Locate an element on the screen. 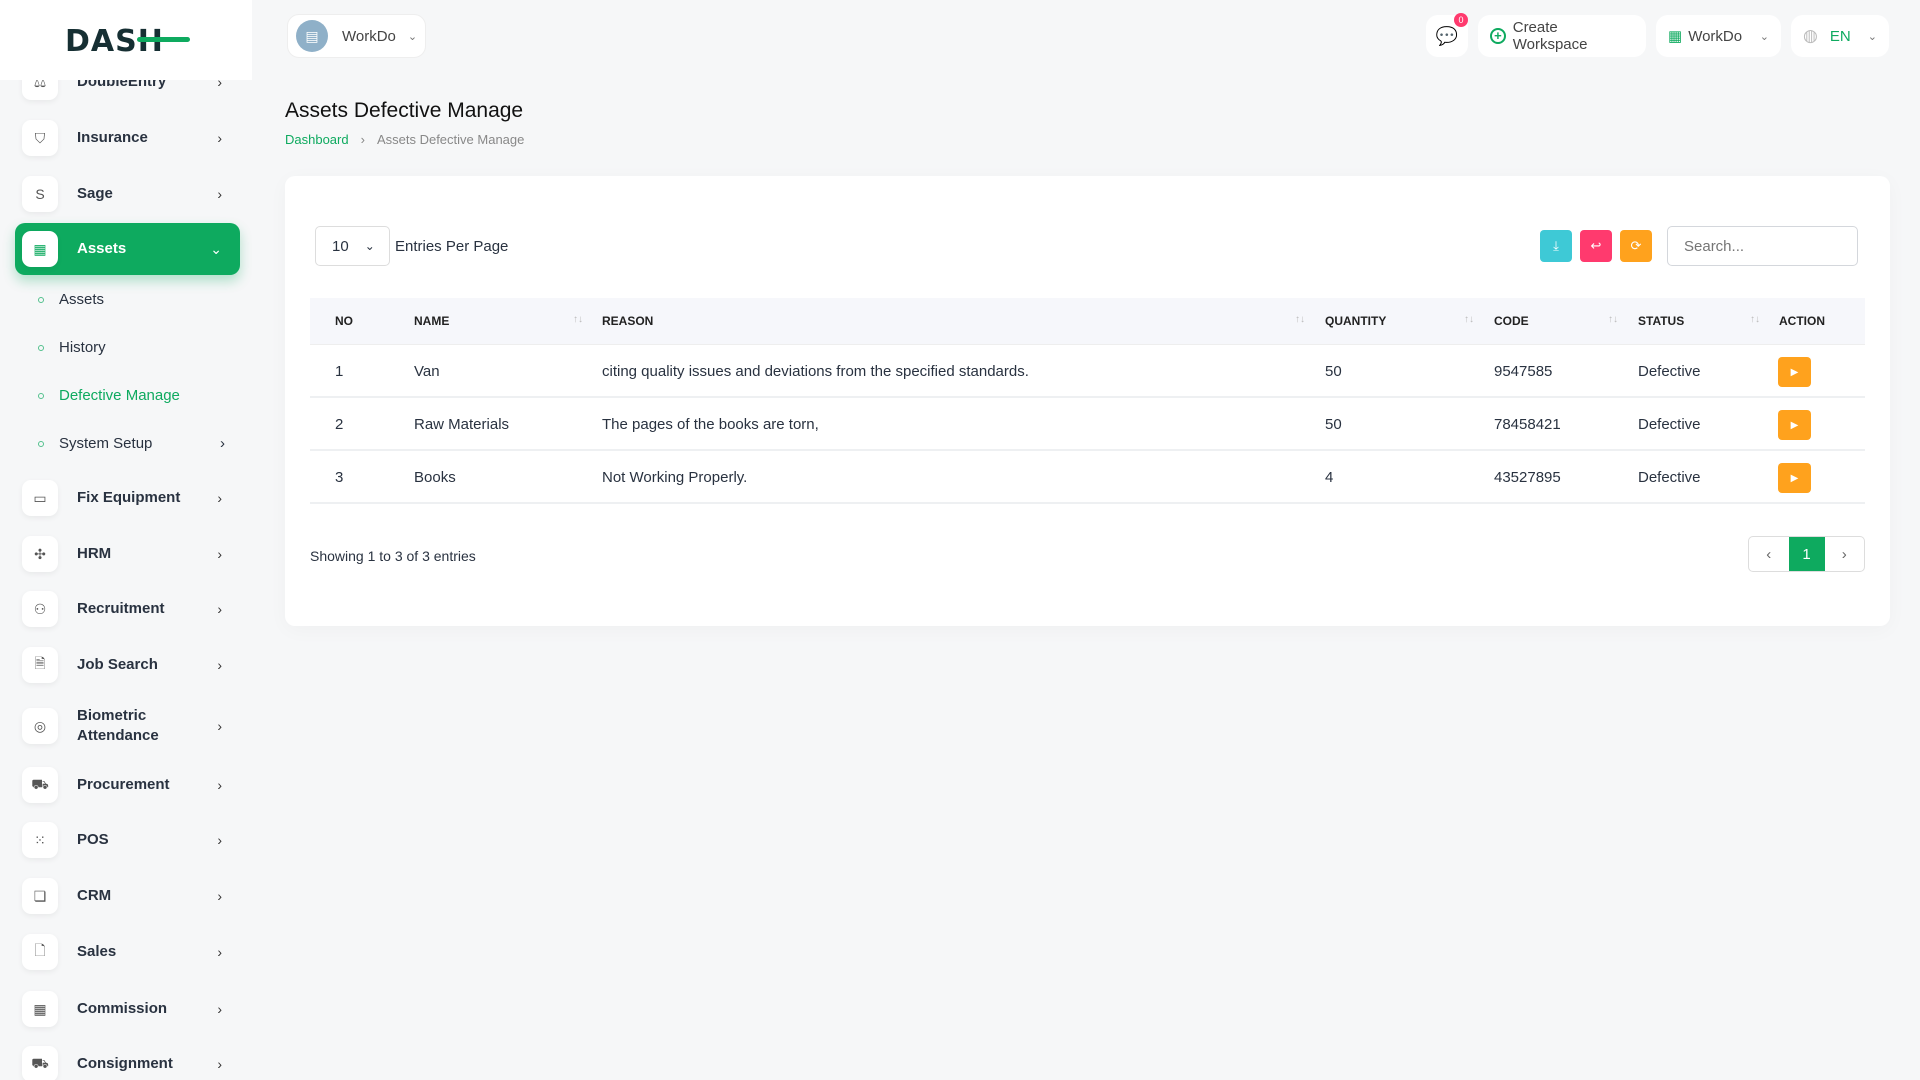 The height and width of the screenshot is (1080, 1920). search-input is located at coordinates (1762, 246).